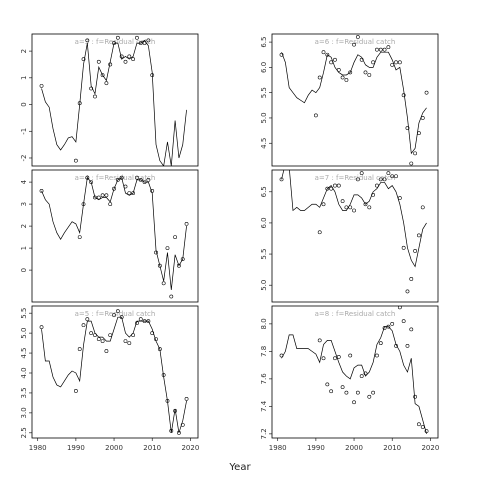 The image size is (480, 480). What do you see at coordinates (76, 448) in the screenshot?
I see `x-tick-label: 1990` at bounding box center [76, 448].